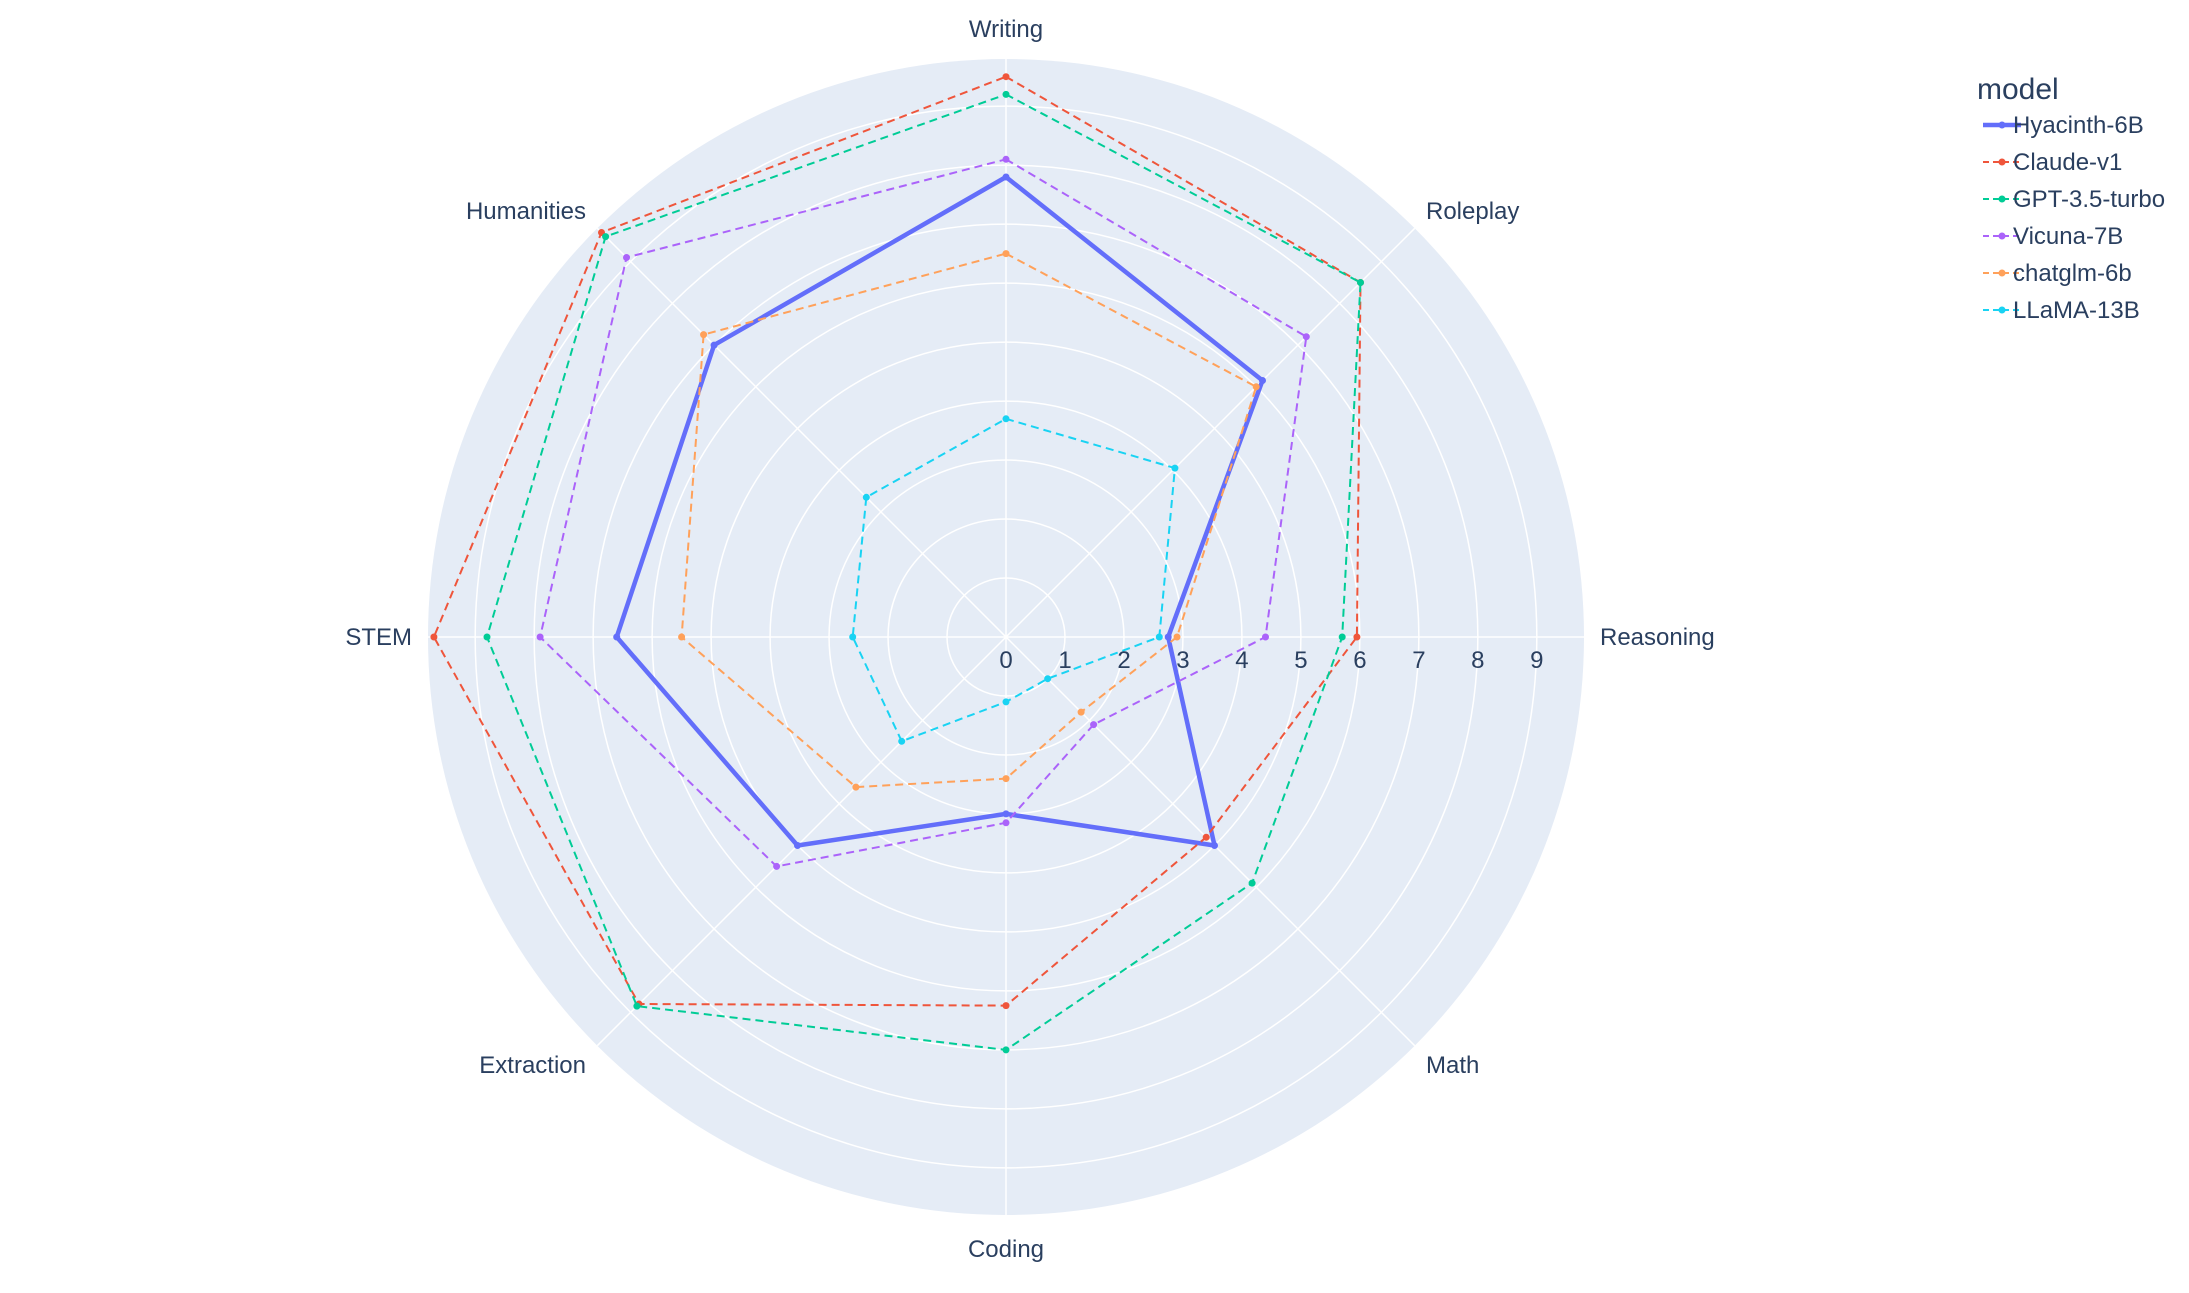  What do you see at coordinates (2002, 199) in the screenshot?
I see `legend-marker-gpt-3-5-turbo` at bounding box center [2002, 199].